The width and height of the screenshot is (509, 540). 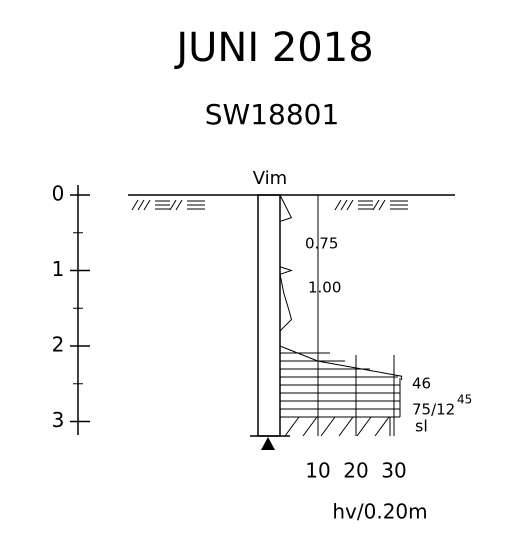 What do you see at coordinates (268, 443) in the screenshot?
I see `stop-marker` at bounding box center [268, 443].